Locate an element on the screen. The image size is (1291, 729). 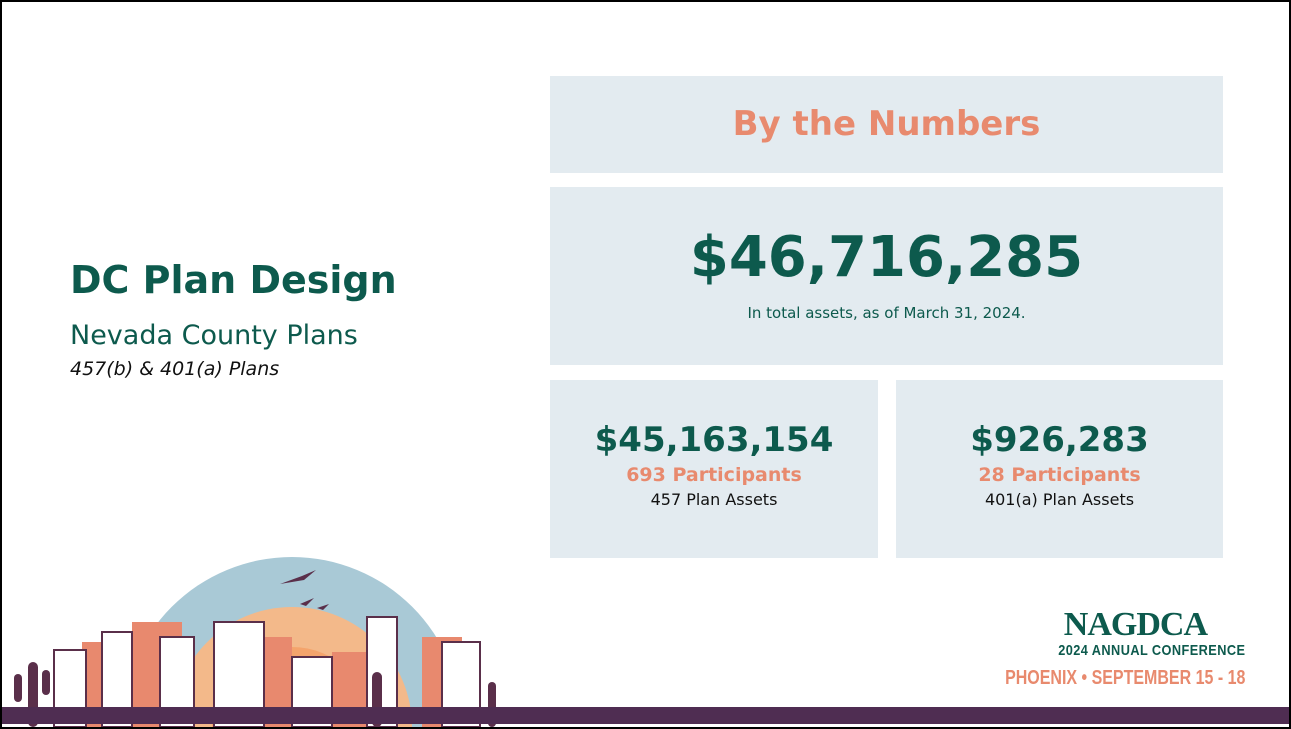
subtitle: Nevada County Plans is located at coordinates (214, 335).